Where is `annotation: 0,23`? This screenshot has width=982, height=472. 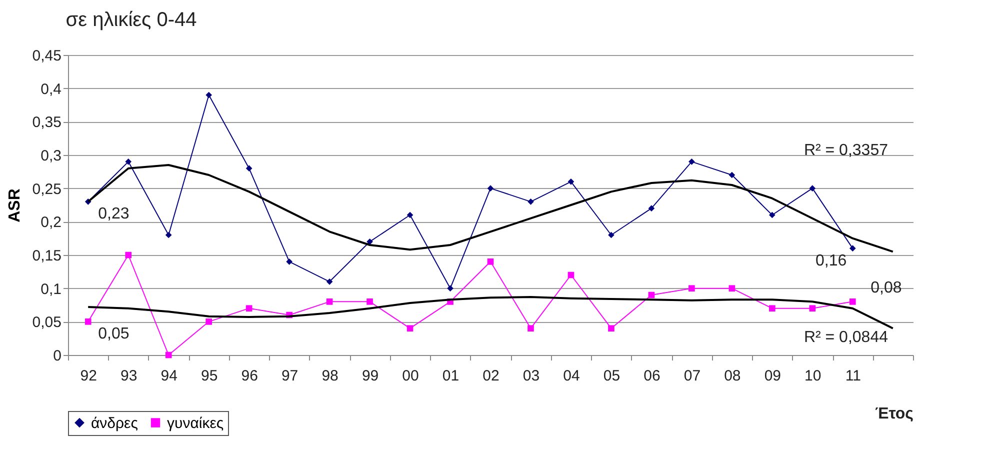 annotation: 0,23 is located at coordinates (114, 214).